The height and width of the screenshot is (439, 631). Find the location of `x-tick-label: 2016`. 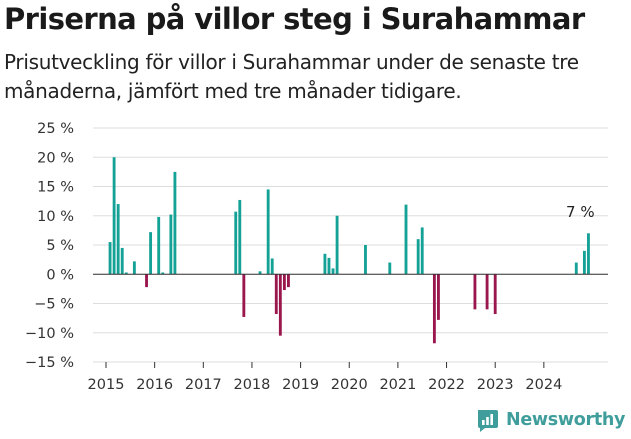

x-tick-label: 2016 is located at coordinates (154, 385).